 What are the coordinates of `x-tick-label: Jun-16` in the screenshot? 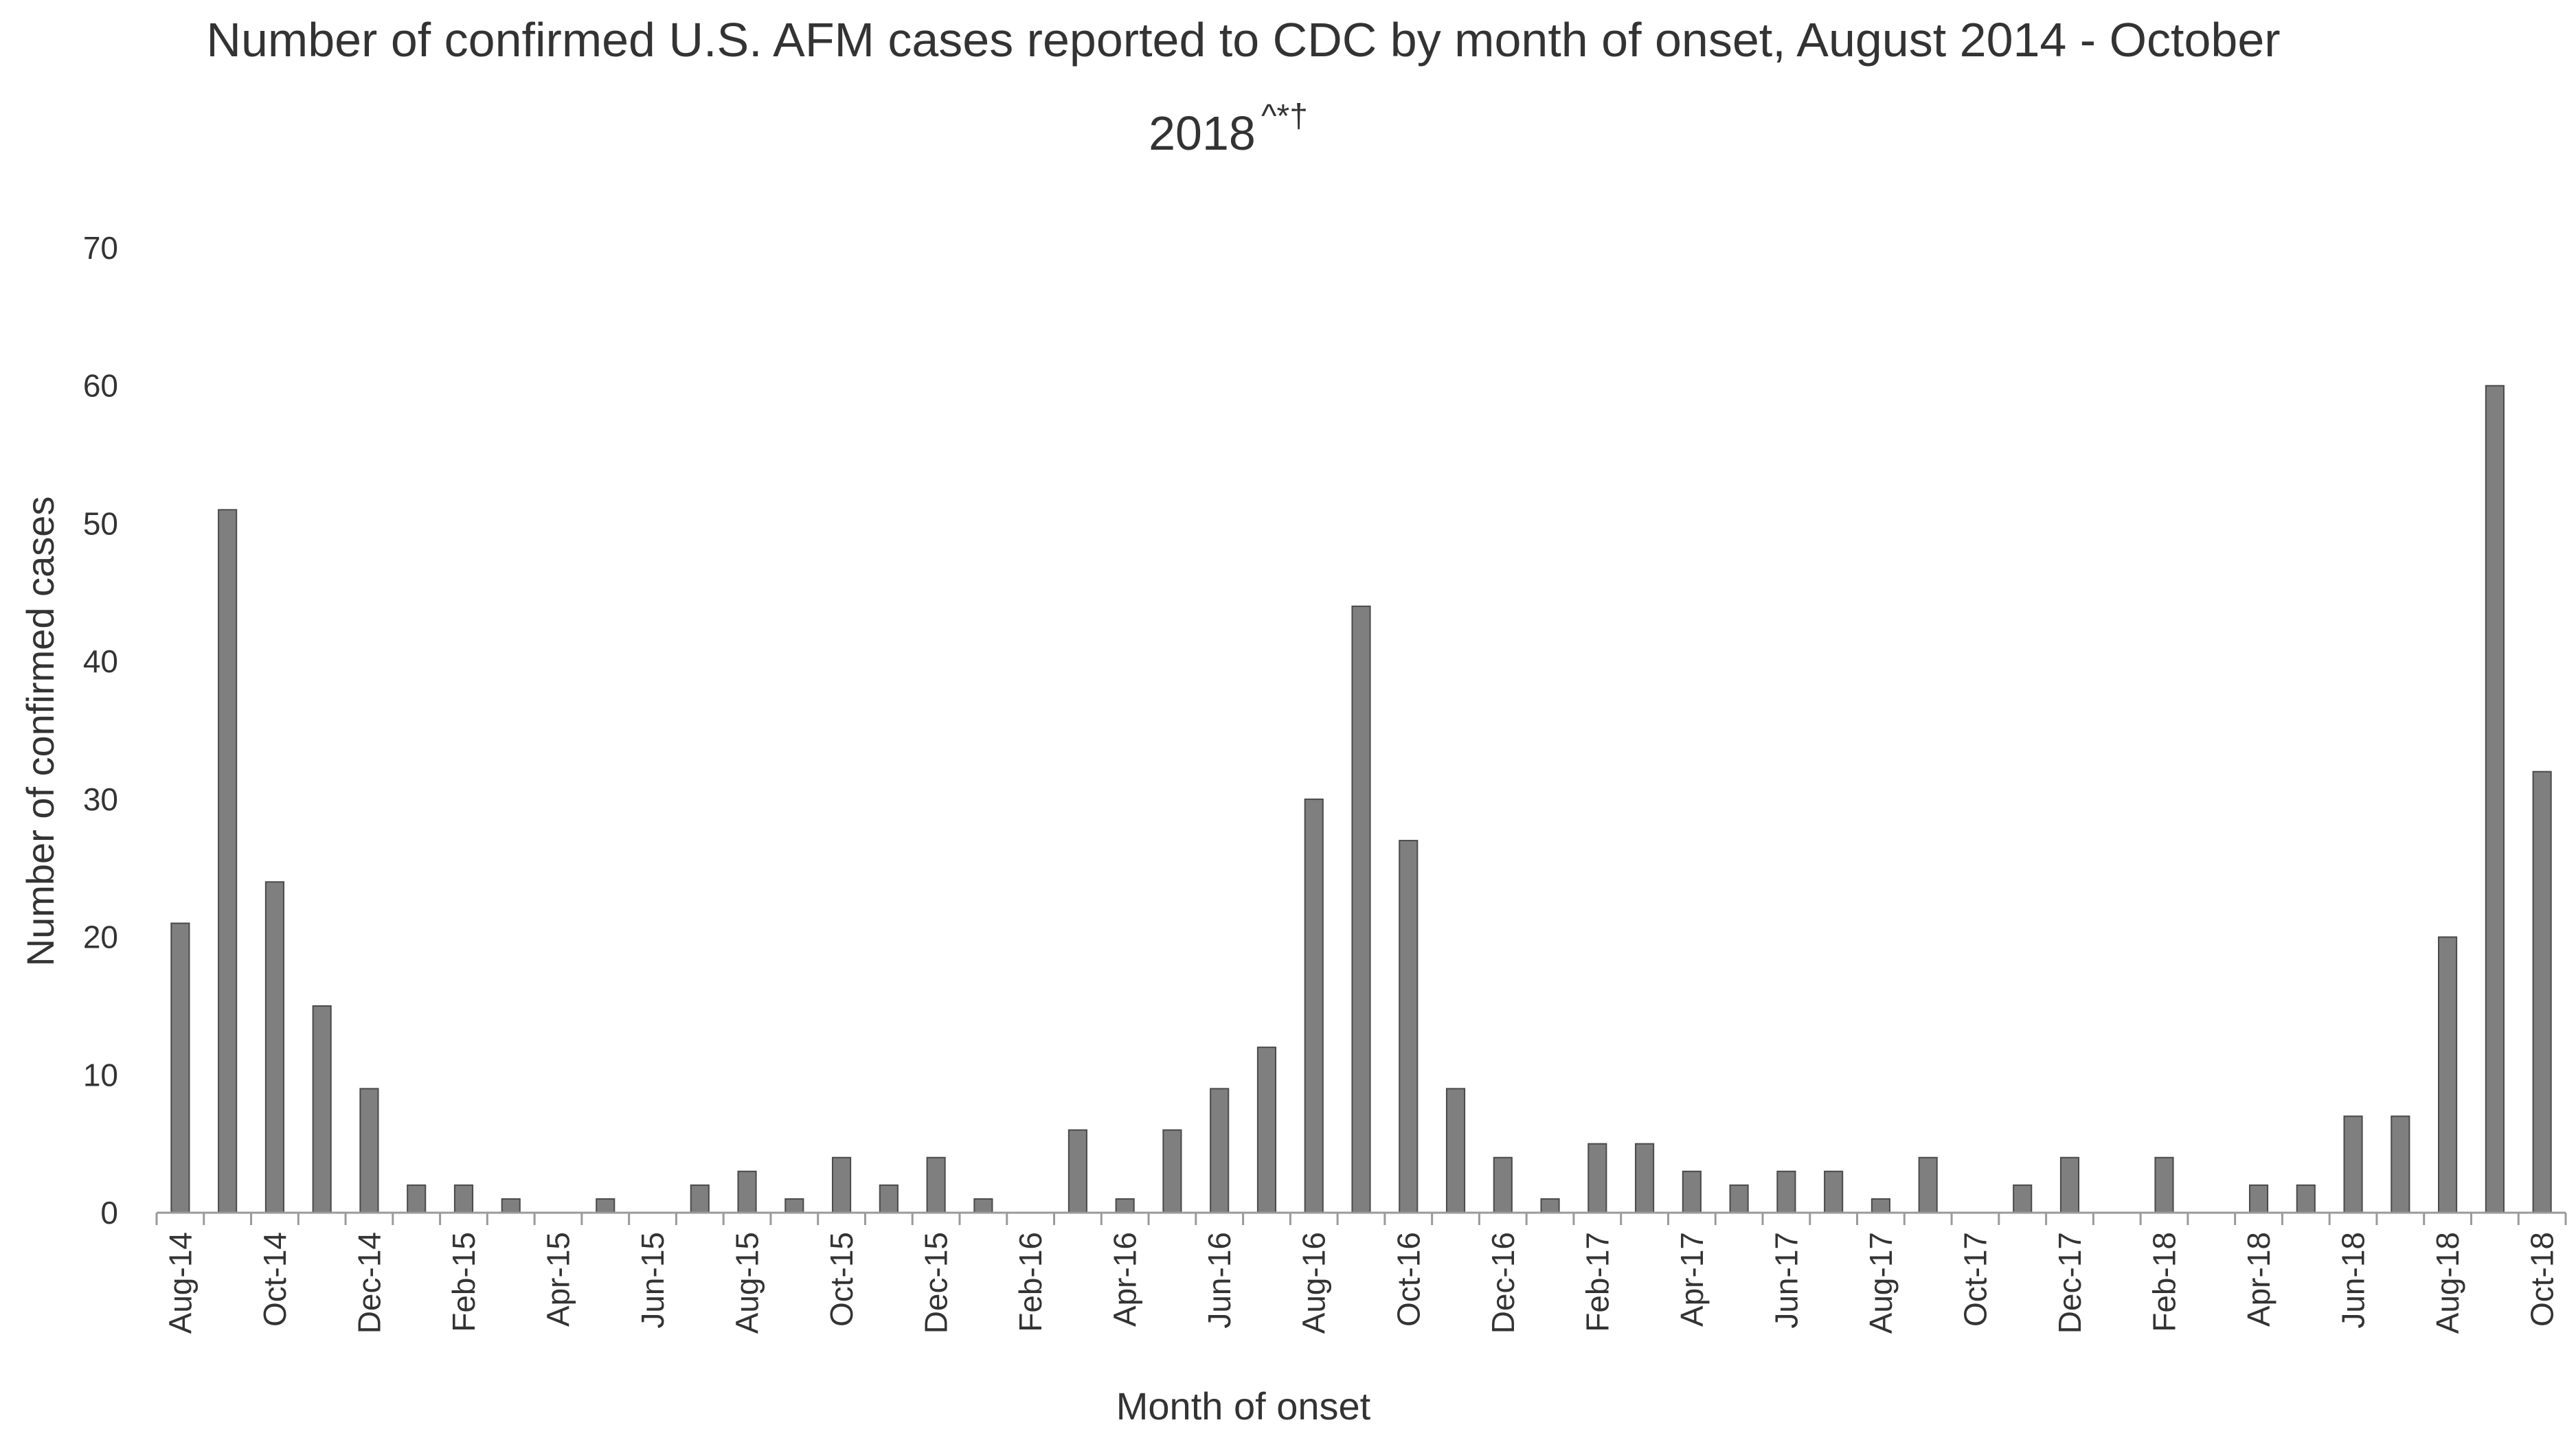 It's located at (1219, 1280).